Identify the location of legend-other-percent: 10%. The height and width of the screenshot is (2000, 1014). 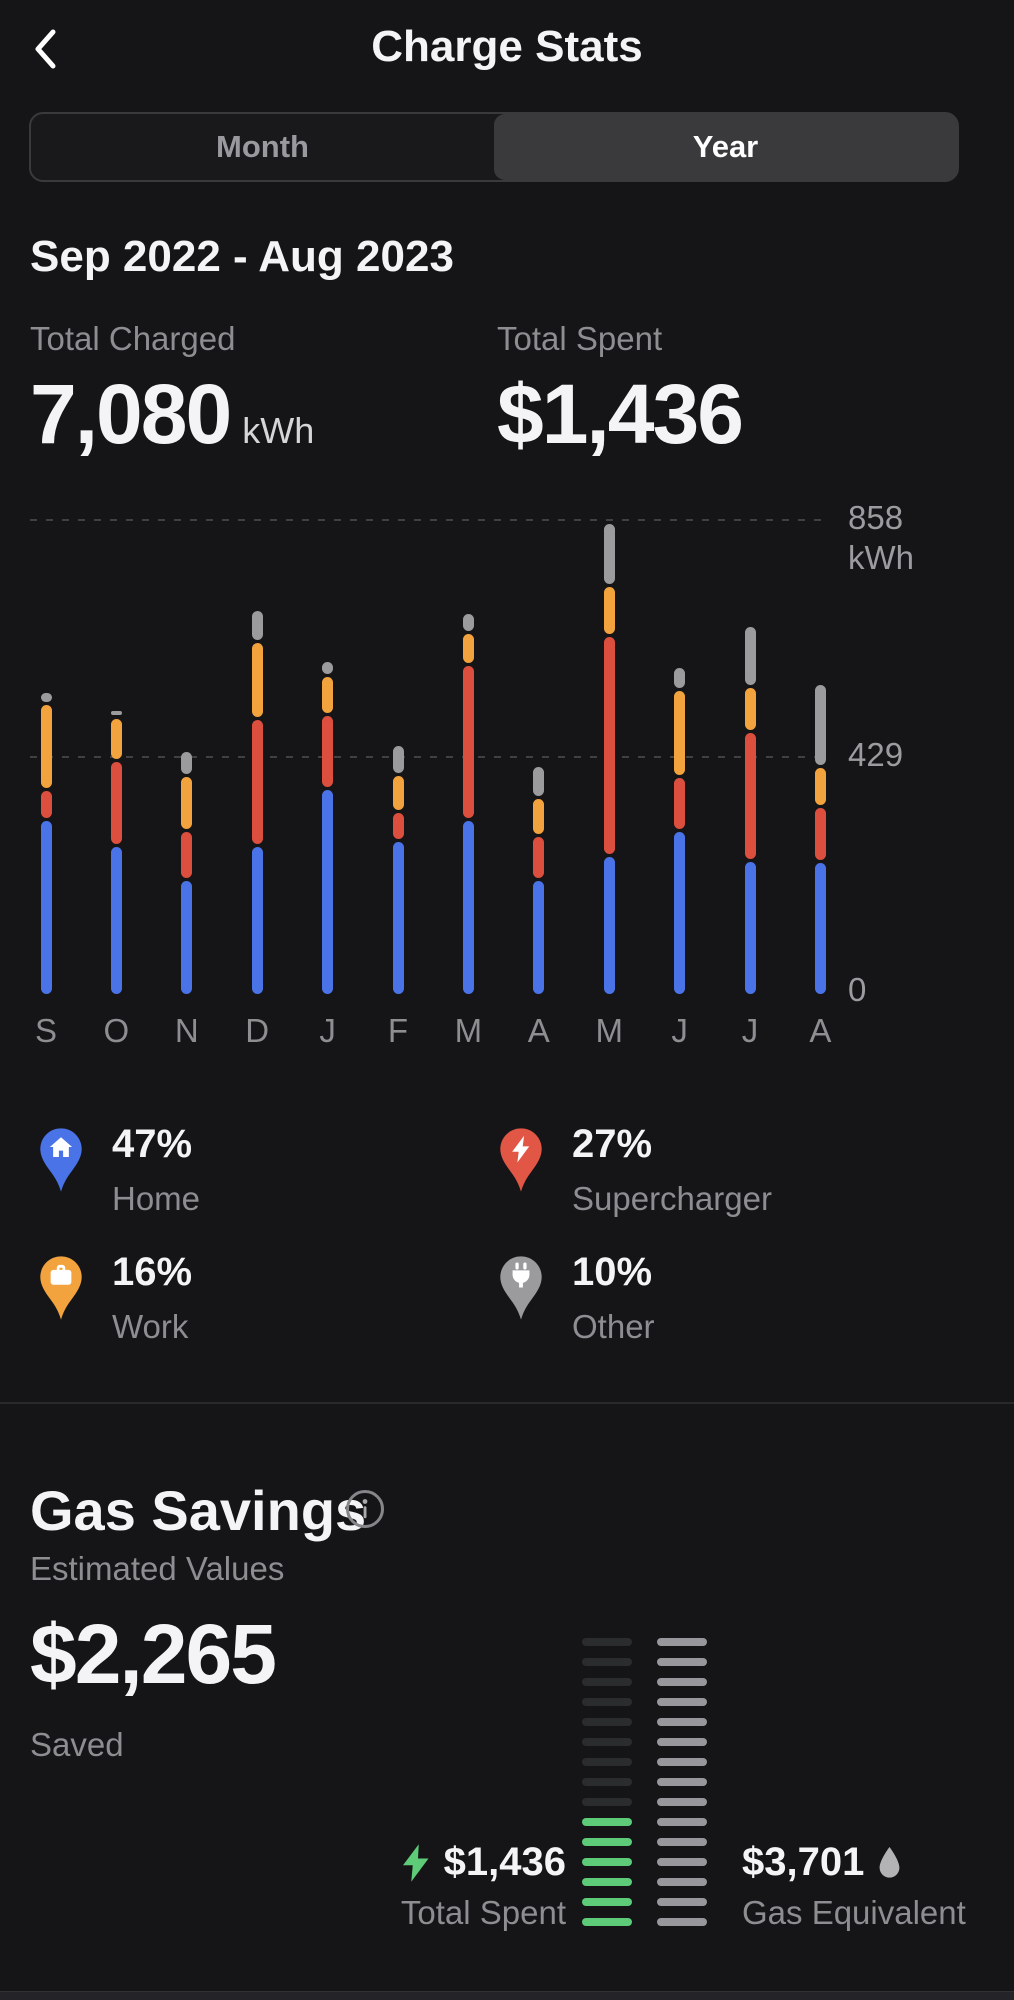
(612, 1272).